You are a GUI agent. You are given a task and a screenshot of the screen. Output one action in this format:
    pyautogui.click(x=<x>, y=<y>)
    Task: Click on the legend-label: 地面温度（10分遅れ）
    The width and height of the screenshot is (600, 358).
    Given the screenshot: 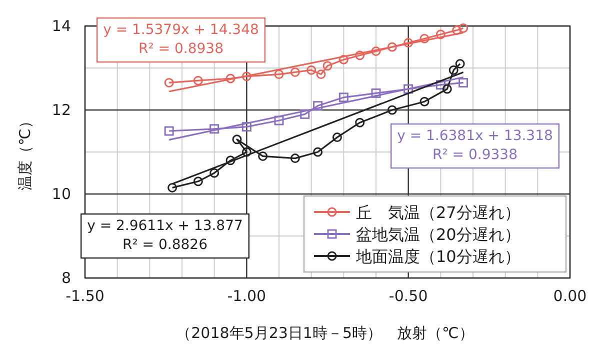 What is the action you would take?
    pyautogui.click(x=437, y=256)
    